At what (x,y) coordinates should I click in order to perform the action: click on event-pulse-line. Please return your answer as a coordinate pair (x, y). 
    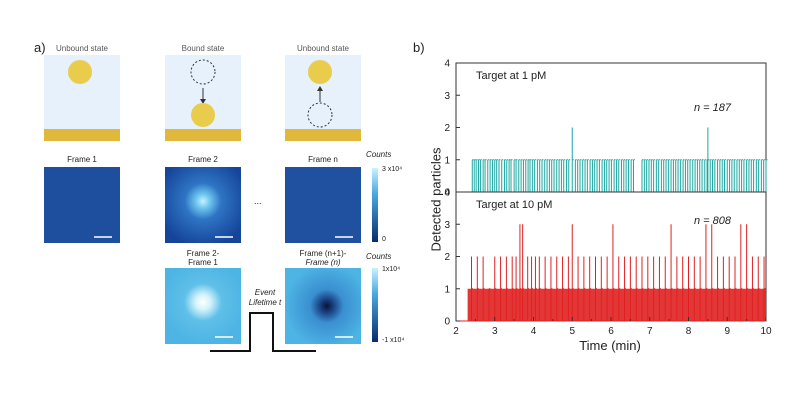
    Looking at the image, I should click on (263, 332).